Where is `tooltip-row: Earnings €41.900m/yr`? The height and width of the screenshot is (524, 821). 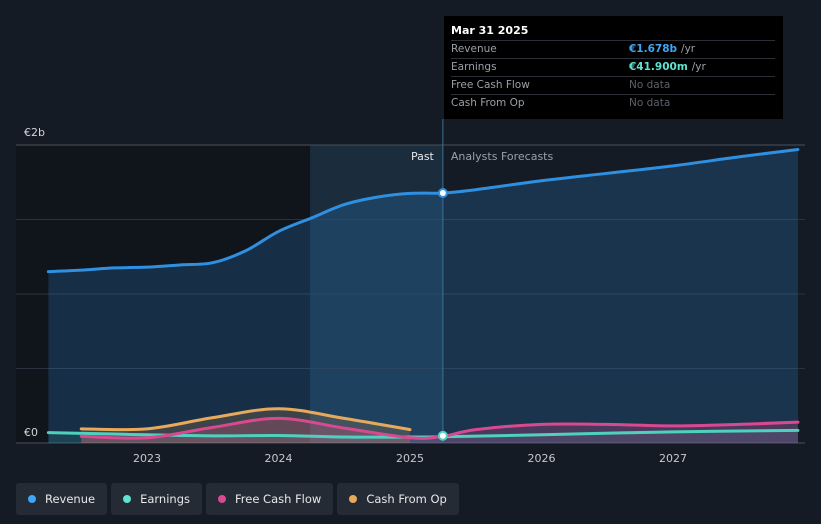
tooltip-row: Earnings €41.900m/yr is located at coordinates (613, 67).